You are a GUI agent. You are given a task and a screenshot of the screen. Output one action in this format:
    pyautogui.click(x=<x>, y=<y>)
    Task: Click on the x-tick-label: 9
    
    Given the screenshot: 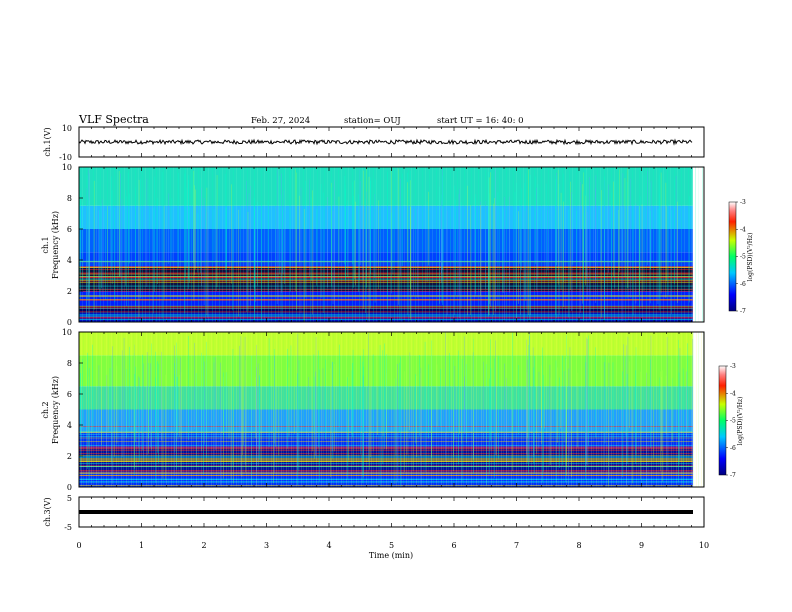 What is the action you would take?
    pyautogui.click(x=641, y=545)
    